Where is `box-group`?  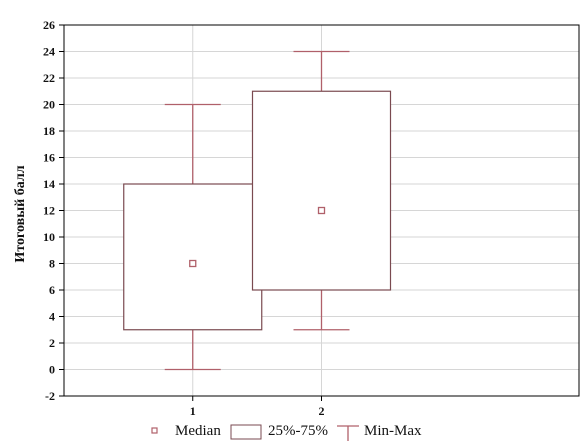 box-group is located at coordinates (193, 237).